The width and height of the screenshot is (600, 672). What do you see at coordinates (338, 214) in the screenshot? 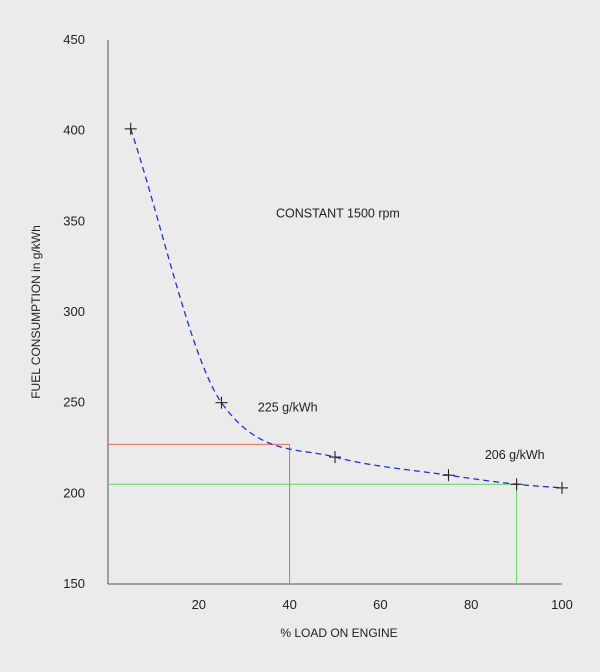
I see `chart-annotation: CONSTANT 1500 rpm` at bounding box center [338, 214].